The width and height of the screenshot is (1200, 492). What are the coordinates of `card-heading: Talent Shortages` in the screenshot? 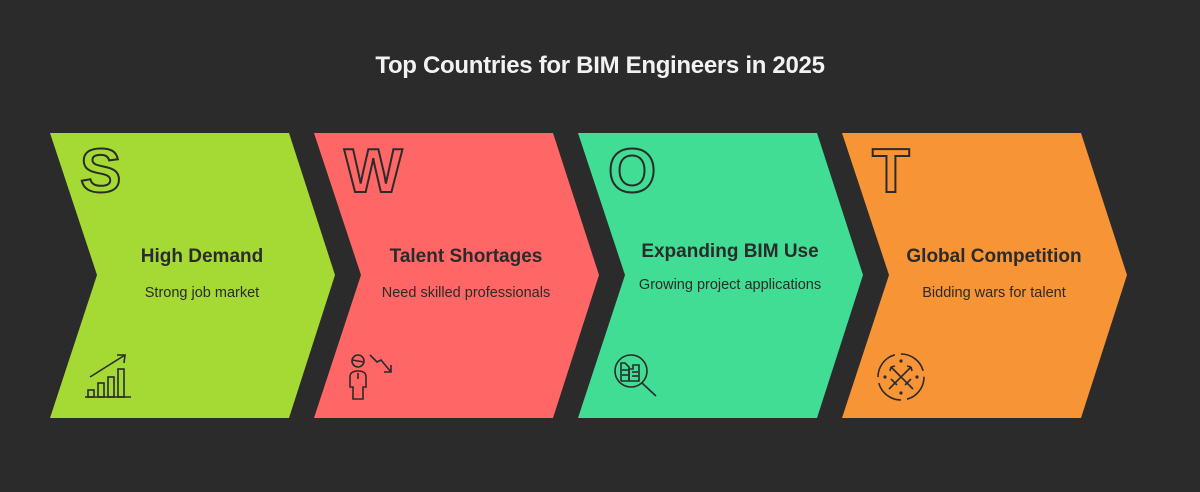 It's located at (466, 256).